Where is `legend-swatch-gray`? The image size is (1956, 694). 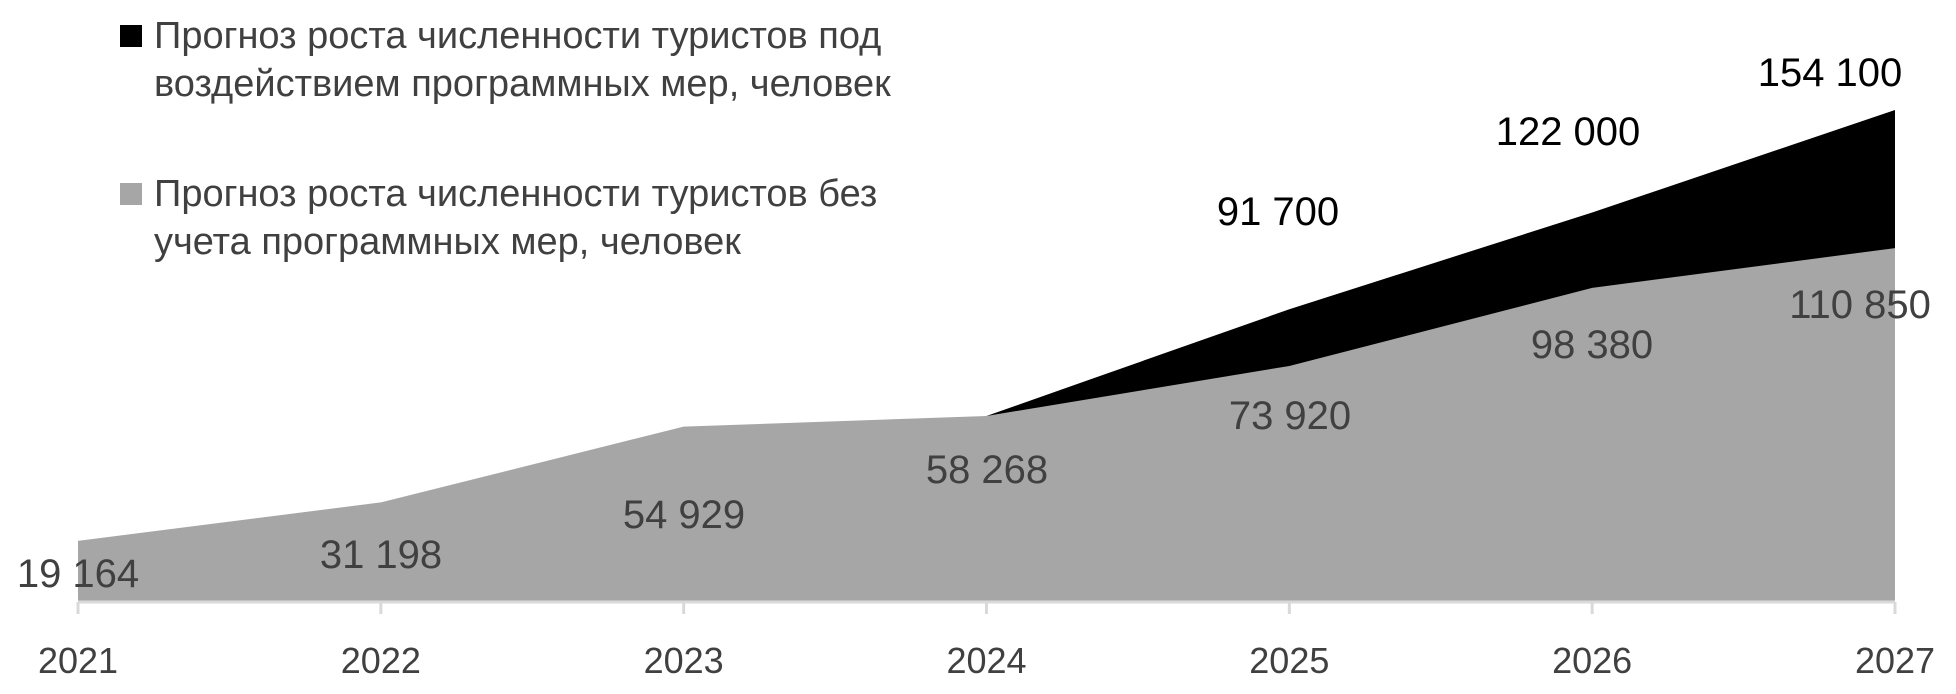 legend-swatch-gray is located at coordinates (131, 194).